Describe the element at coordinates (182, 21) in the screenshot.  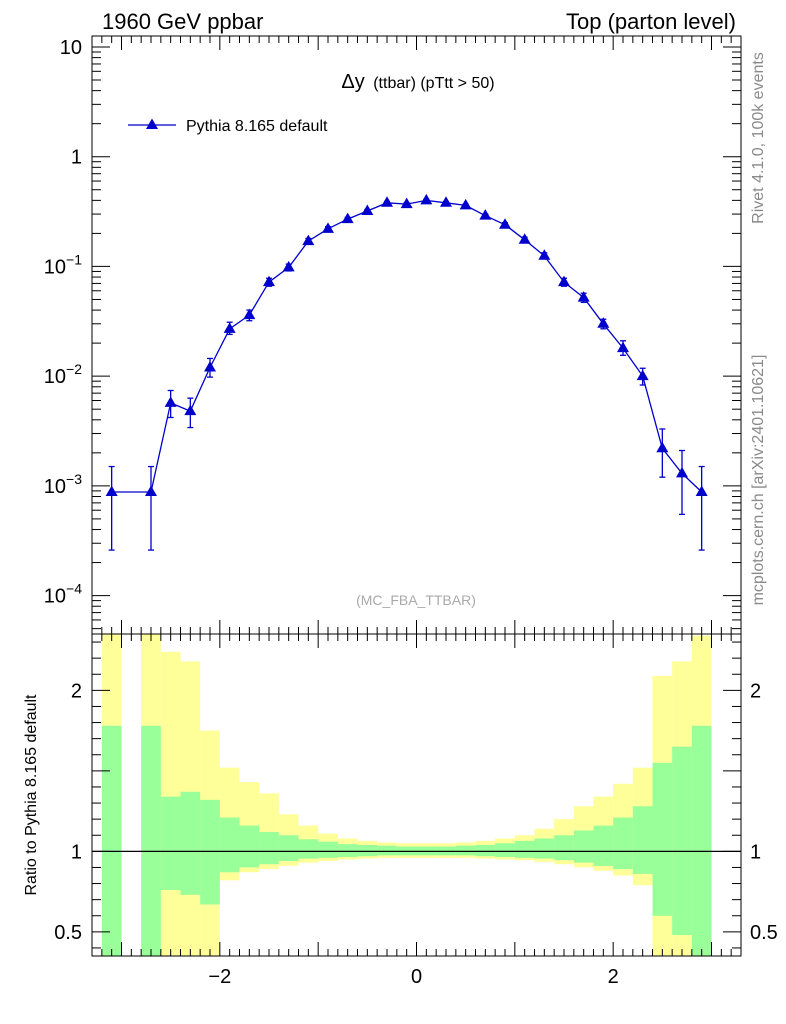
I see `header-left: 1960 GeV ppbar` at that location.